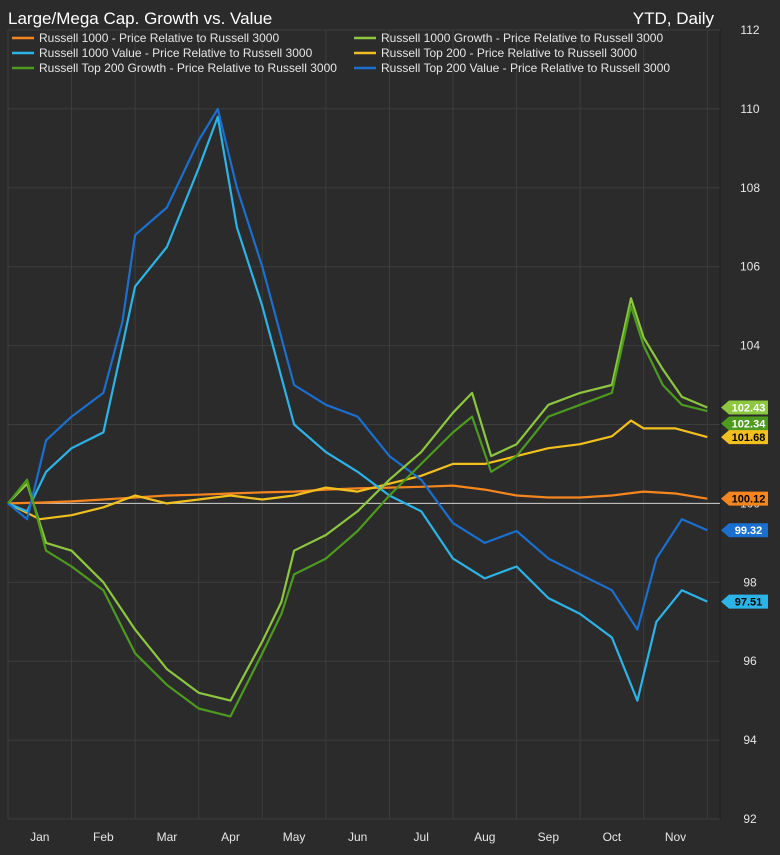  I want to click on x-axis-ticks: Jan Feb Mar Apr May Jun Jul Aug Sep Oct Nov, so click(358, 837).